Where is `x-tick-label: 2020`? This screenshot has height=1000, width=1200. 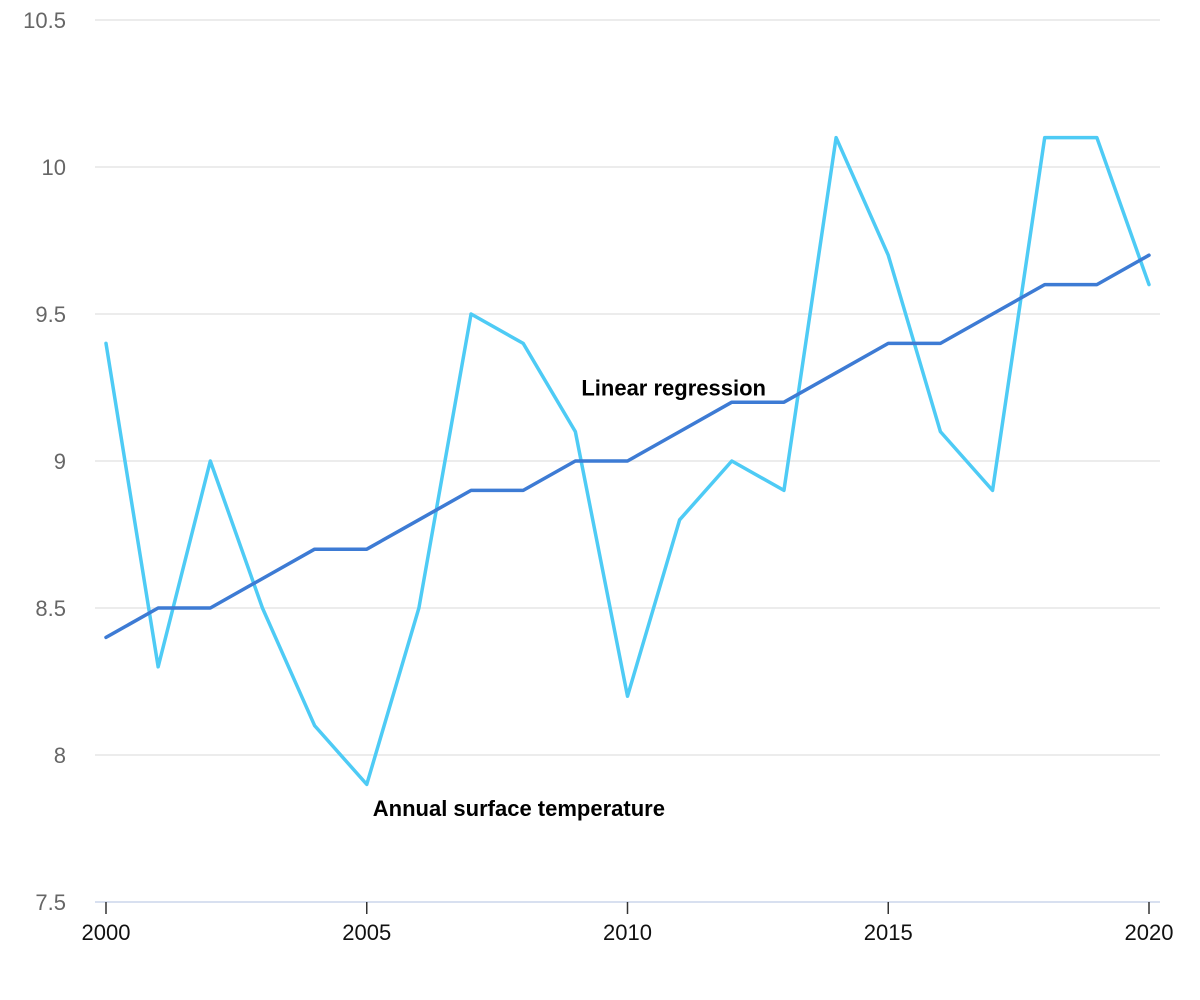
x-tick-label: 2020 is located at coordinates (1149, 932).